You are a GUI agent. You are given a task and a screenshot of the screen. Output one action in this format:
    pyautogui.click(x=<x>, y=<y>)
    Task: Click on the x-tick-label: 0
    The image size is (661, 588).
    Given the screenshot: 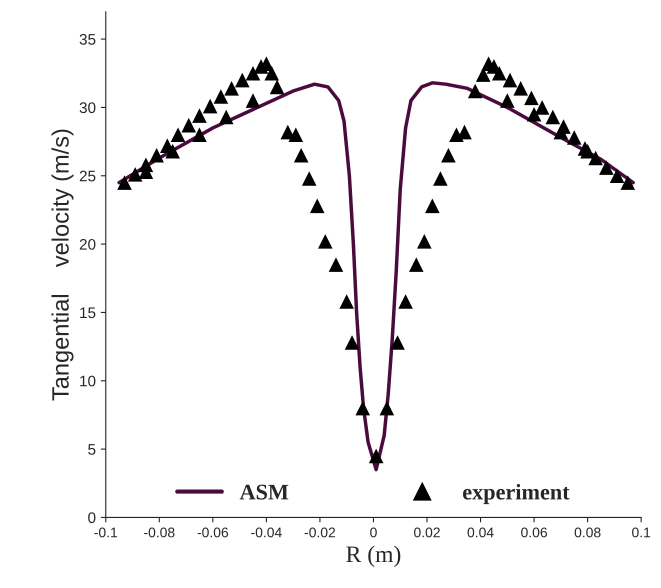 What is the action you would take?
    pyautogui.click(x=373, y=533)
    